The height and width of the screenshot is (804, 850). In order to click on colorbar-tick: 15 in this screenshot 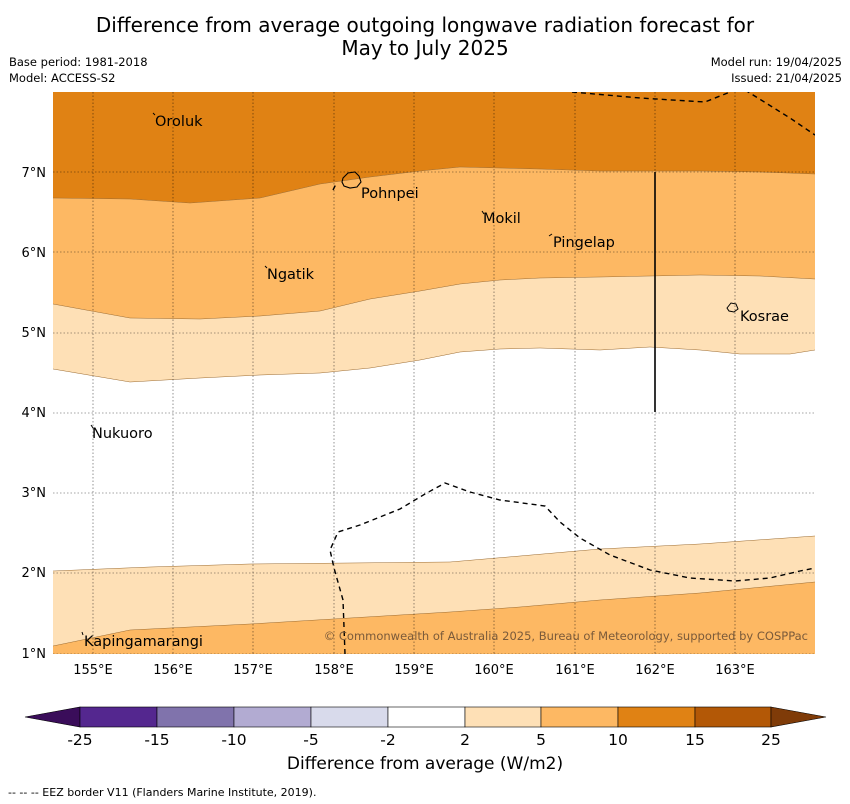, I will do `click(695, 740)`.